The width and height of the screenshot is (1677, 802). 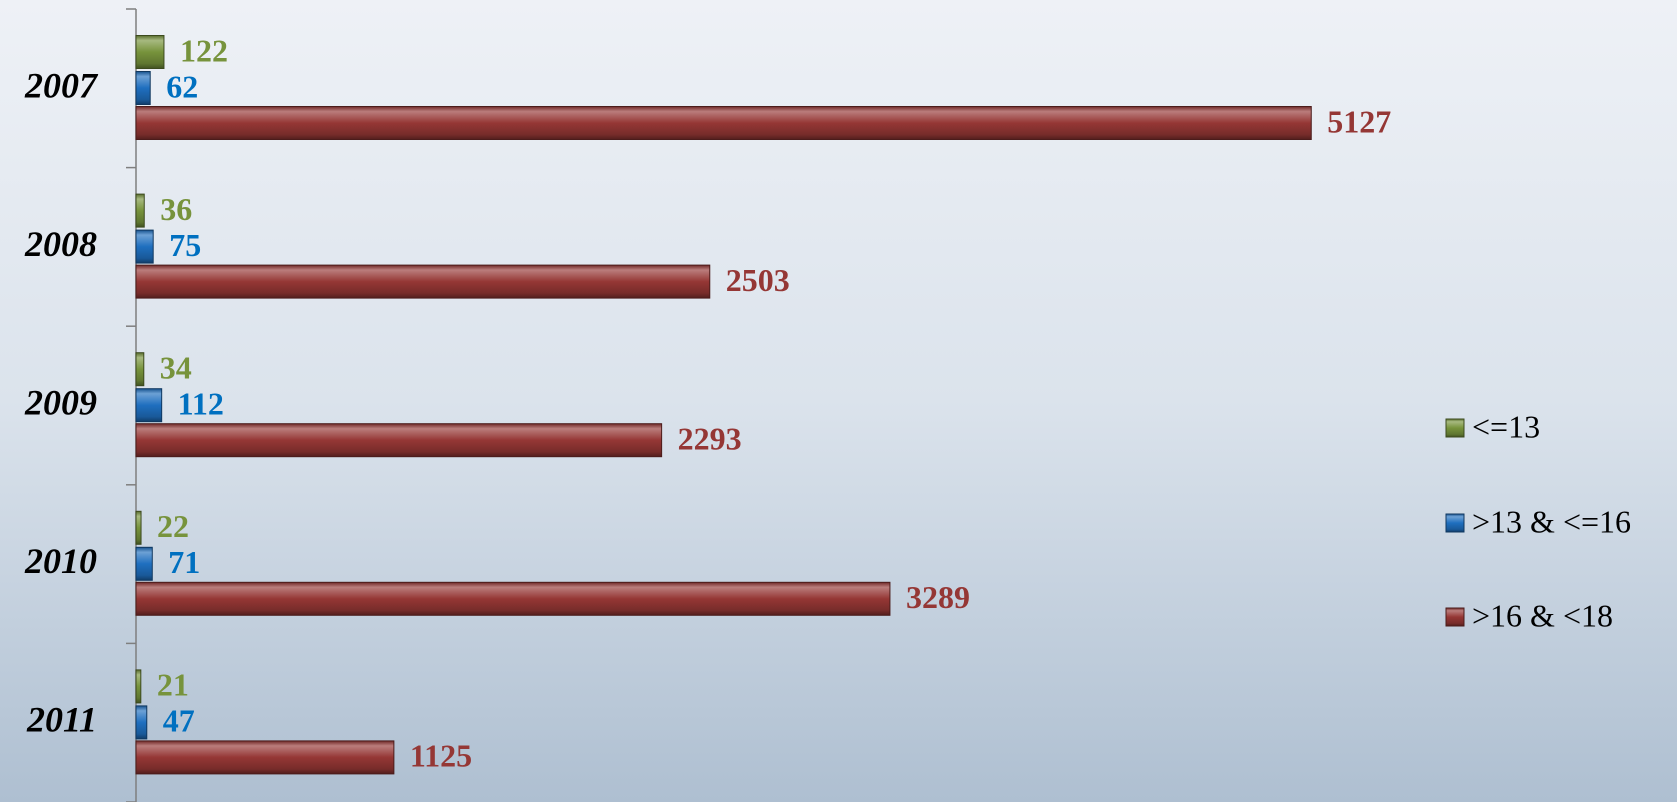 I want to click on data-label: 112, so click(x=201, y=404).